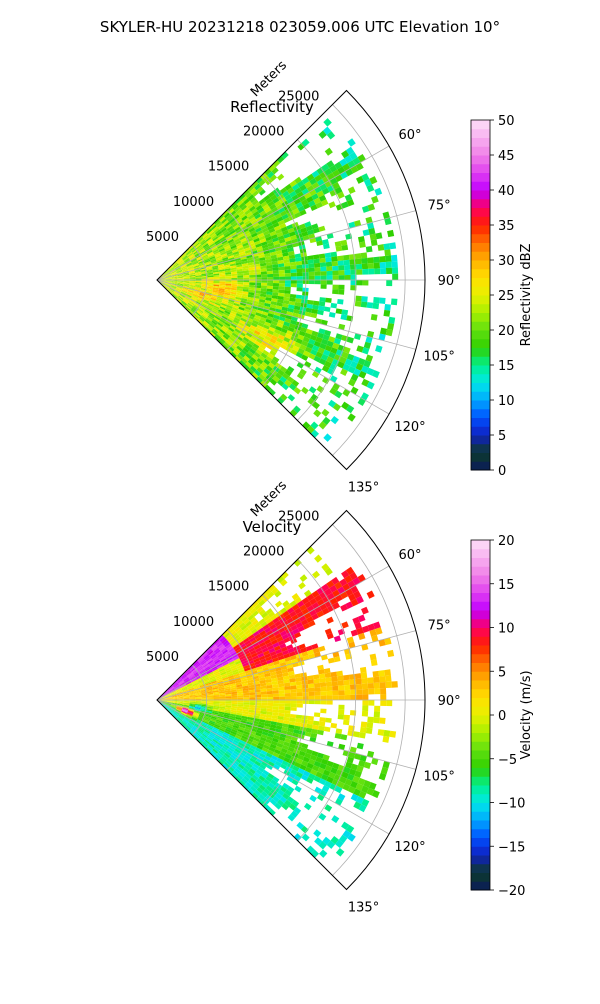 This screenshot has height=1004, width=600. I want to click on velocity-field, so click(278, 702).